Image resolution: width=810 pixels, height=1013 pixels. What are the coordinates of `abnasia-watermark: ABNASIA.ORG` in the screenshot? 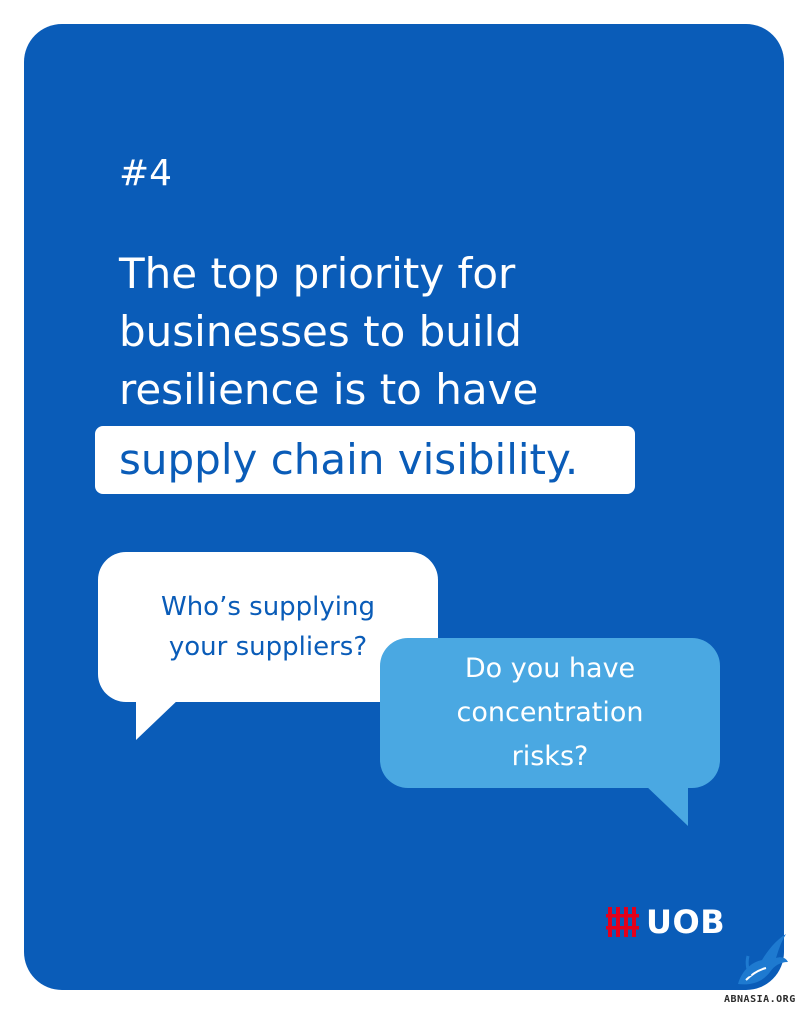 It's located at (766, 971).